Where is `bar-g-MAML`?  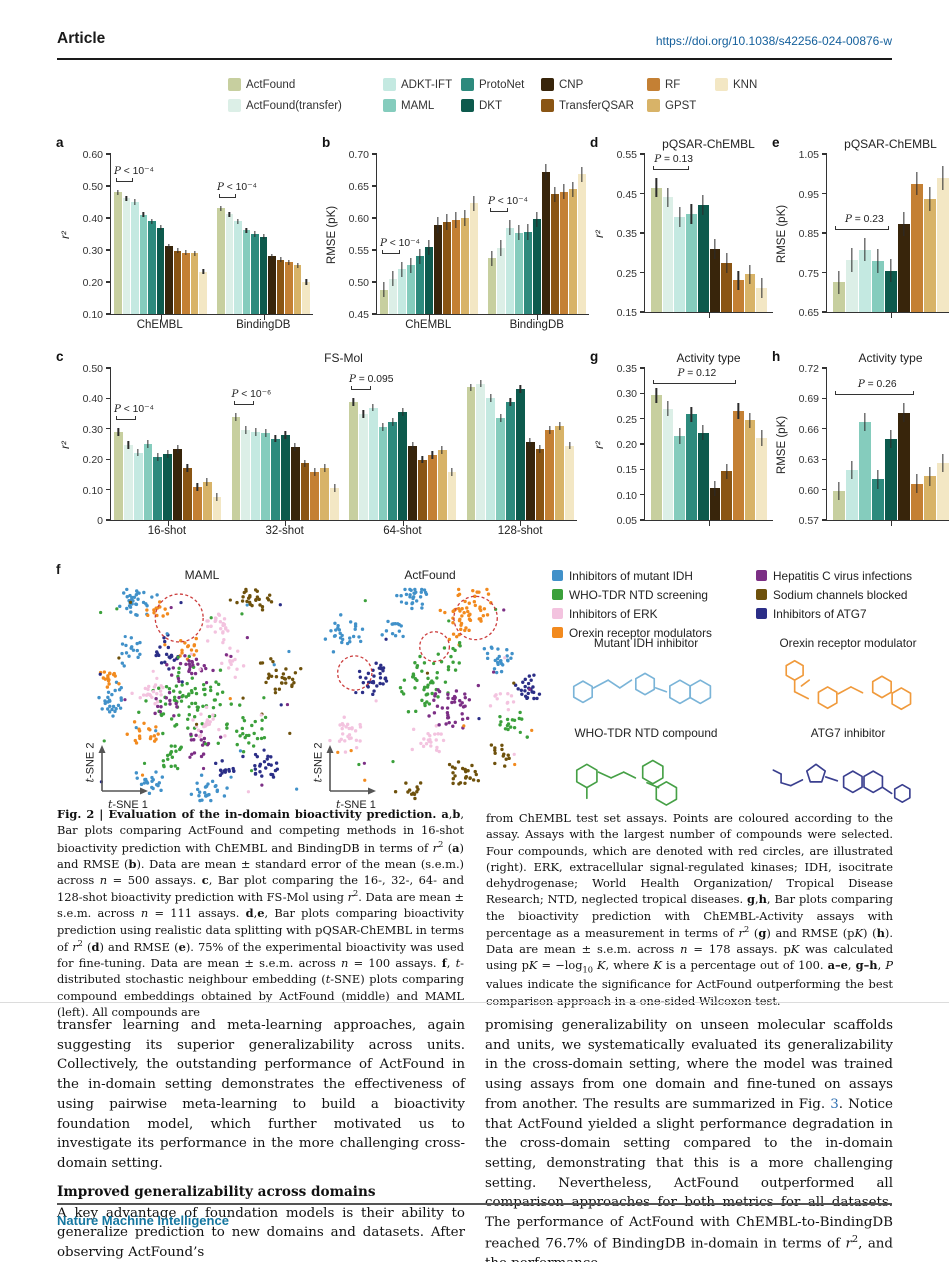
bar-g-MAML is located at coordinates (680, 477).